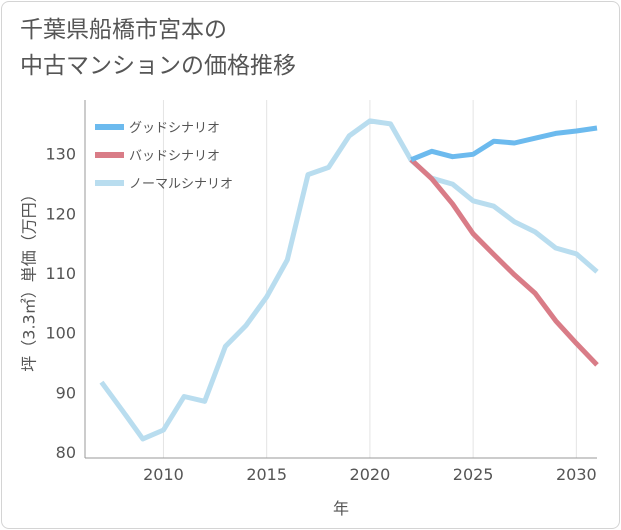 The width and height of the screenshot is (621, 530). Describe the element at coordinates (174, 156) in the screenshot. I see `legend-label: バッドシナリオ` at that location.